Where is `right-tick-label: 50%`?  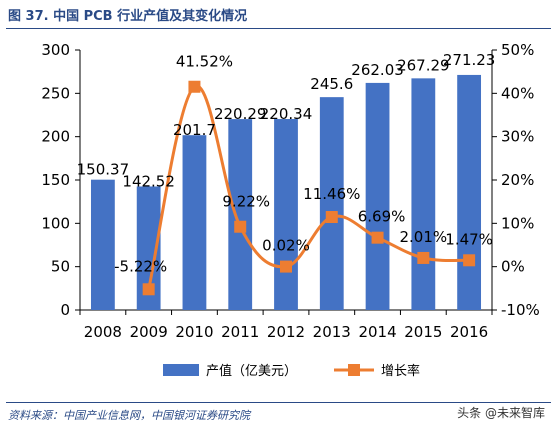
right-tick-label: 50% is located at coordinates (517, 50).